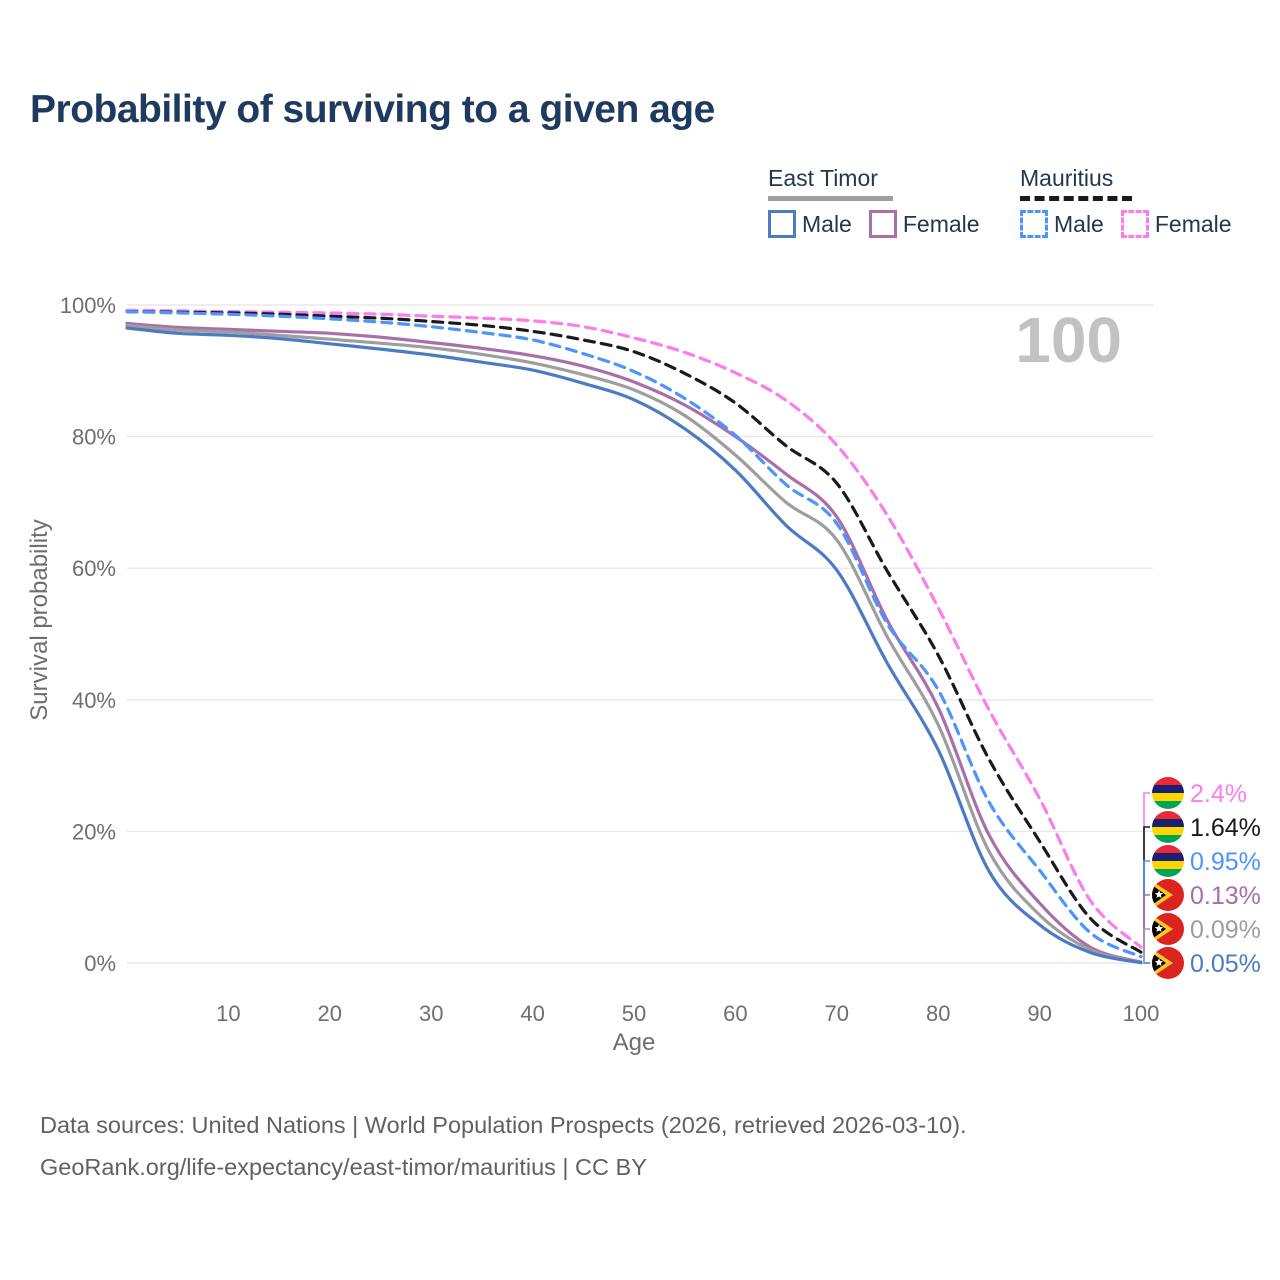 The image size is (1280, 1280). I want to click on y-tick-label-100: 100%, so click(88, 305).